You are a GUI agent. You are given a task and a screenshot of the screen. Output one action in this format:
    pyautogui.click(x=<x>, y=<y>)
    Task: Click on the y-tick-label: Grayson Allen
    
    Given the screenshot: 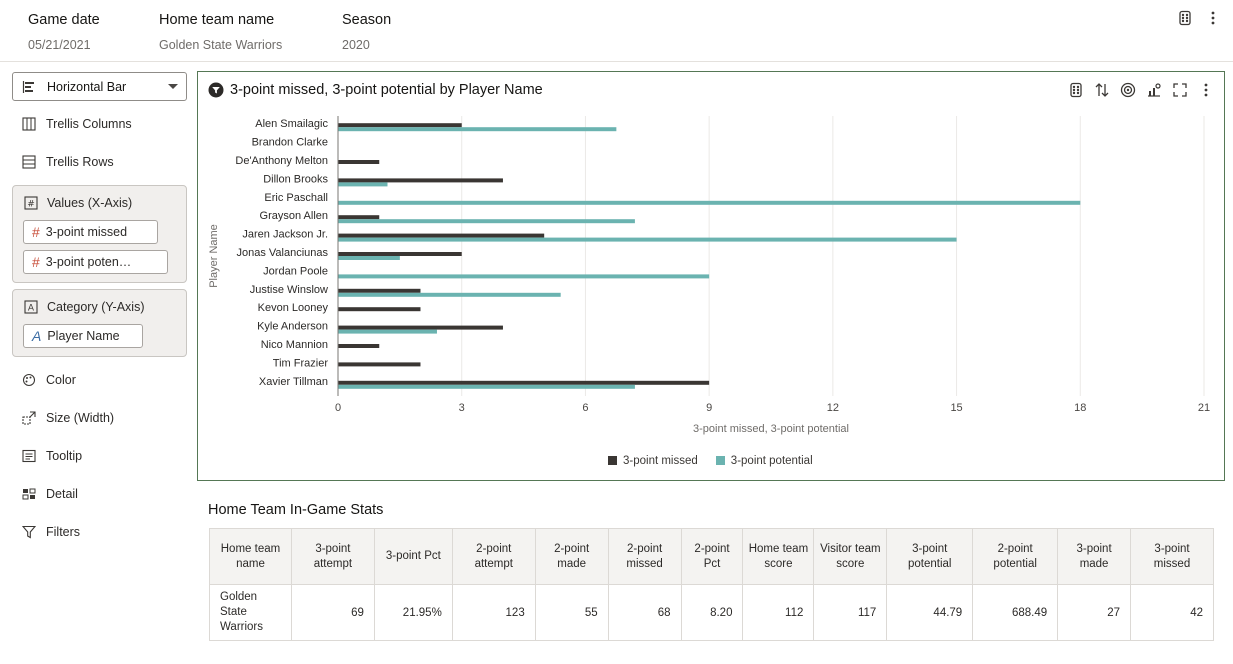 What is the action you would take?
    pyautogui.click(x=294, y=216)
    